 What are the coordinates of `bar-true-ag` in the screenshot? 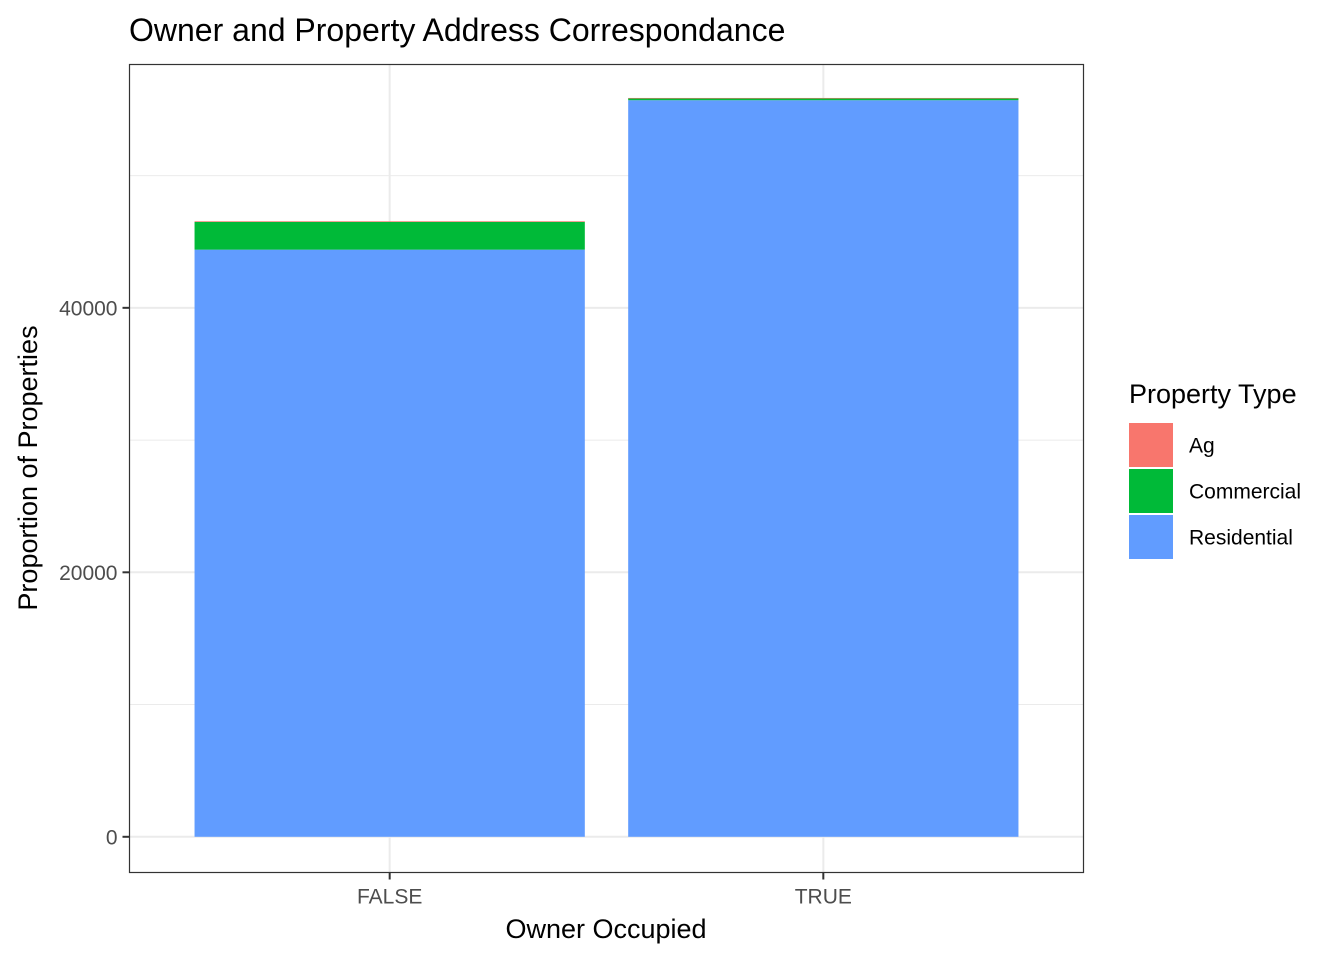 It's located at (823, 98).